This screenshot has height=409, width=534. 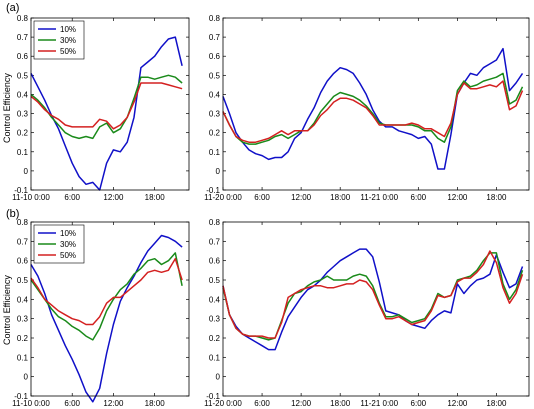 I want to click on y-axis-label-bottom: Control Efficiency, so click(x=7, y=310).